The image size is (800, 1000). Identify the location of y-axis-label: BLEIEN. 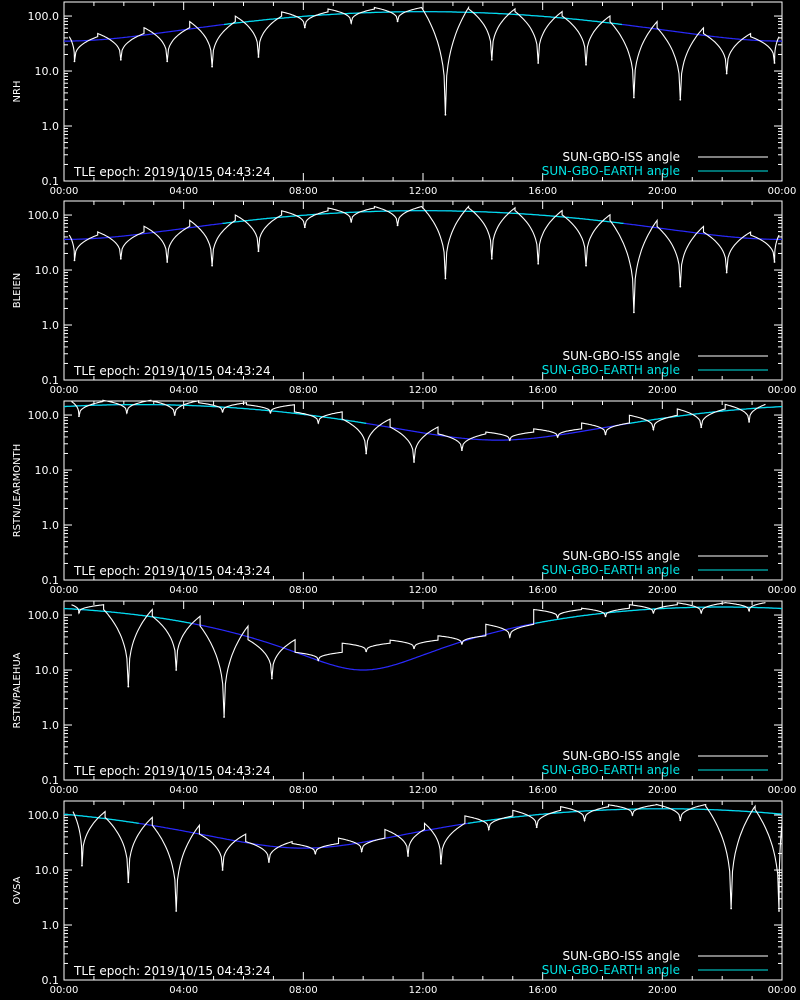
(17, 291).